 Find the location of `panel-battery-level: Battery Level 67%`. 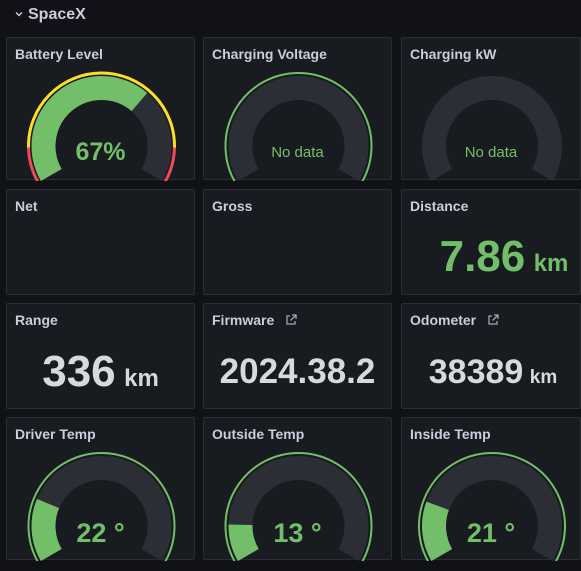

panel-battery-level: Battery Level 67% is located at coordinates (100, 109).